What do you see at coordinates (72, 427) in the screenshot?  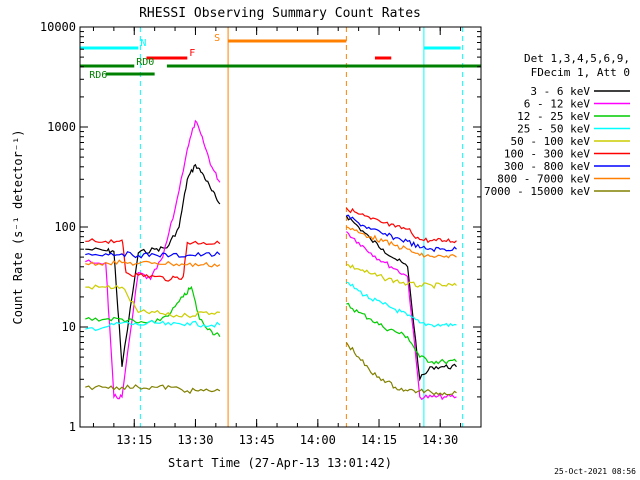 I see `y-tick-label: 1` at bounding box center [72, 427].